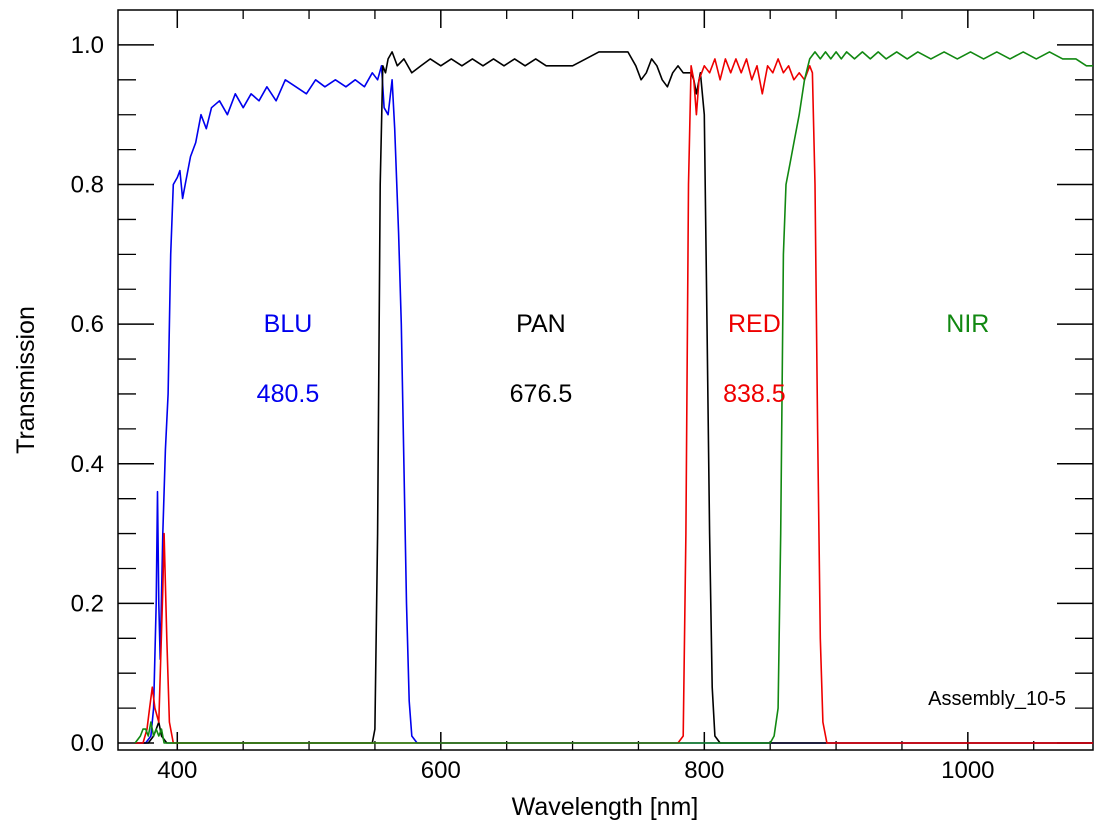  What do you see at coordinates (967, 324) in the screenshot?
I see `band-label-nir: NIR` at bounding box center [967, 324].